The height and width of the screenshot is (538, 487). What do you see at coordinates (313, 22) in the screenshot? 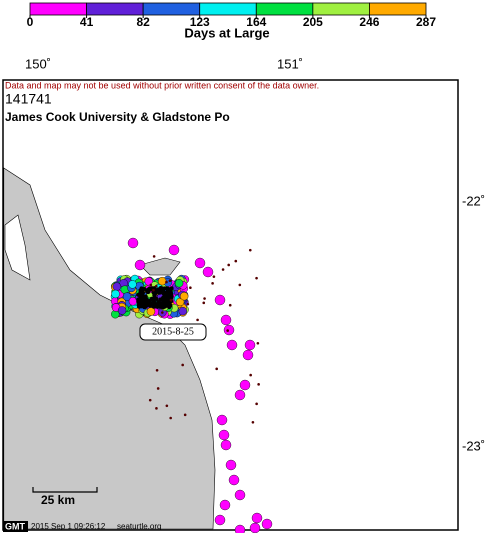
I see `colorbar-tick-label: 205` at bounding box center [313, 22].